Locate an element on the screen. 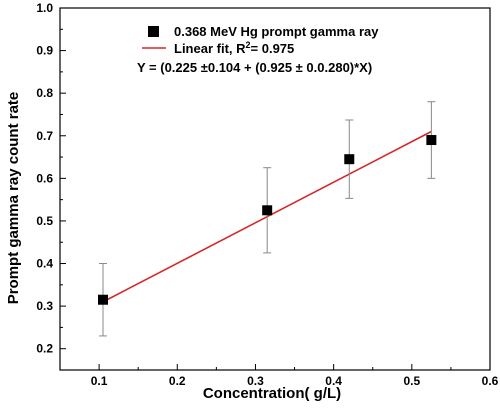  y-tick-label: 0.5 is located at coordinates (44, 221).